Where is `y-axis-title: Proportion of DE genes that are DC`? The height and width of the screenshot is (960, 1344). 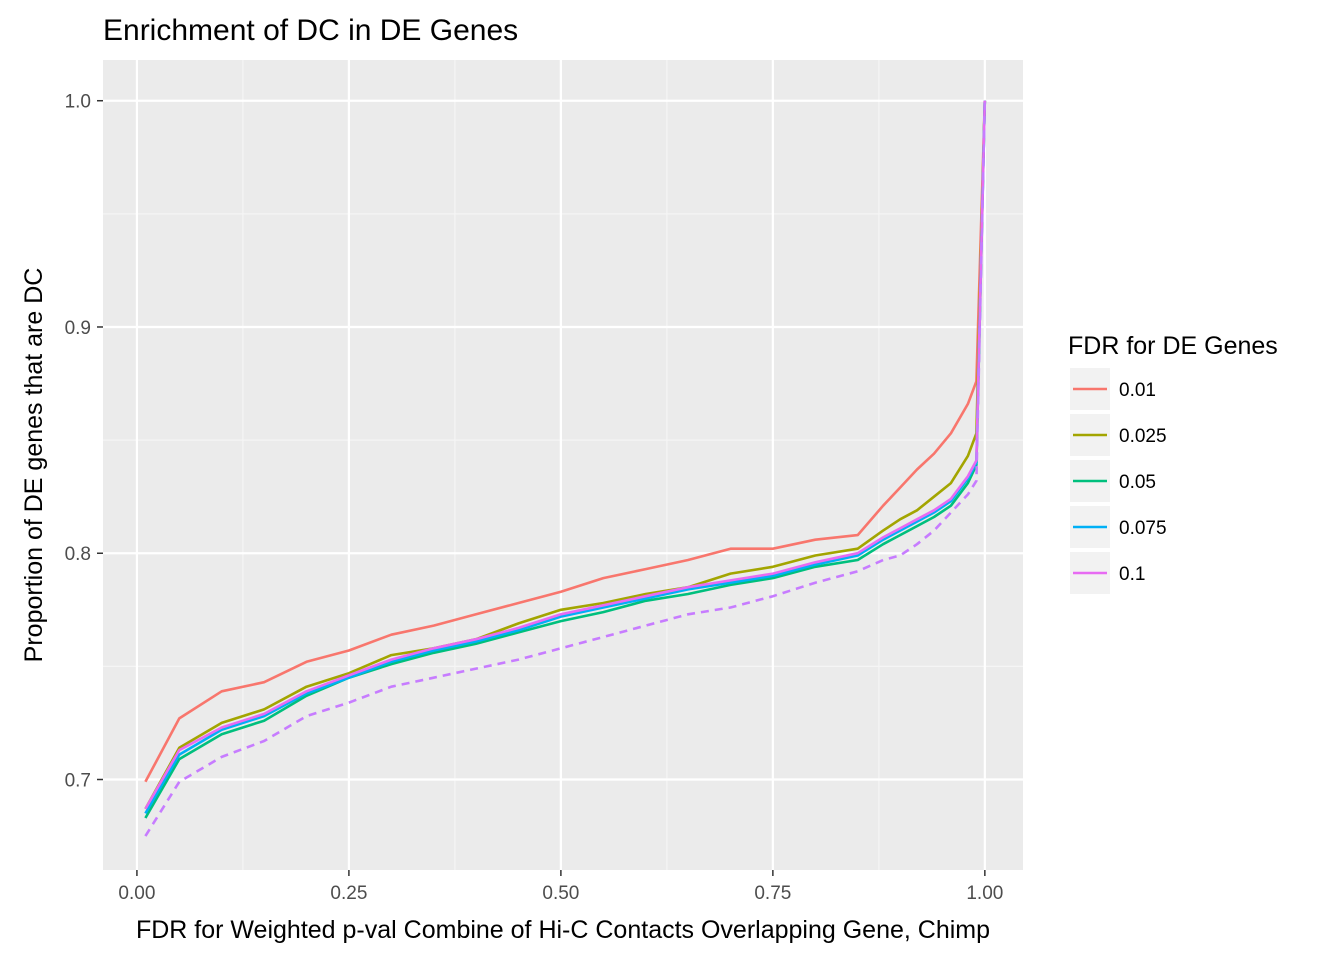 y-axis-title: Proportion of DE genes that are DC is located at coordinates (34, 465).